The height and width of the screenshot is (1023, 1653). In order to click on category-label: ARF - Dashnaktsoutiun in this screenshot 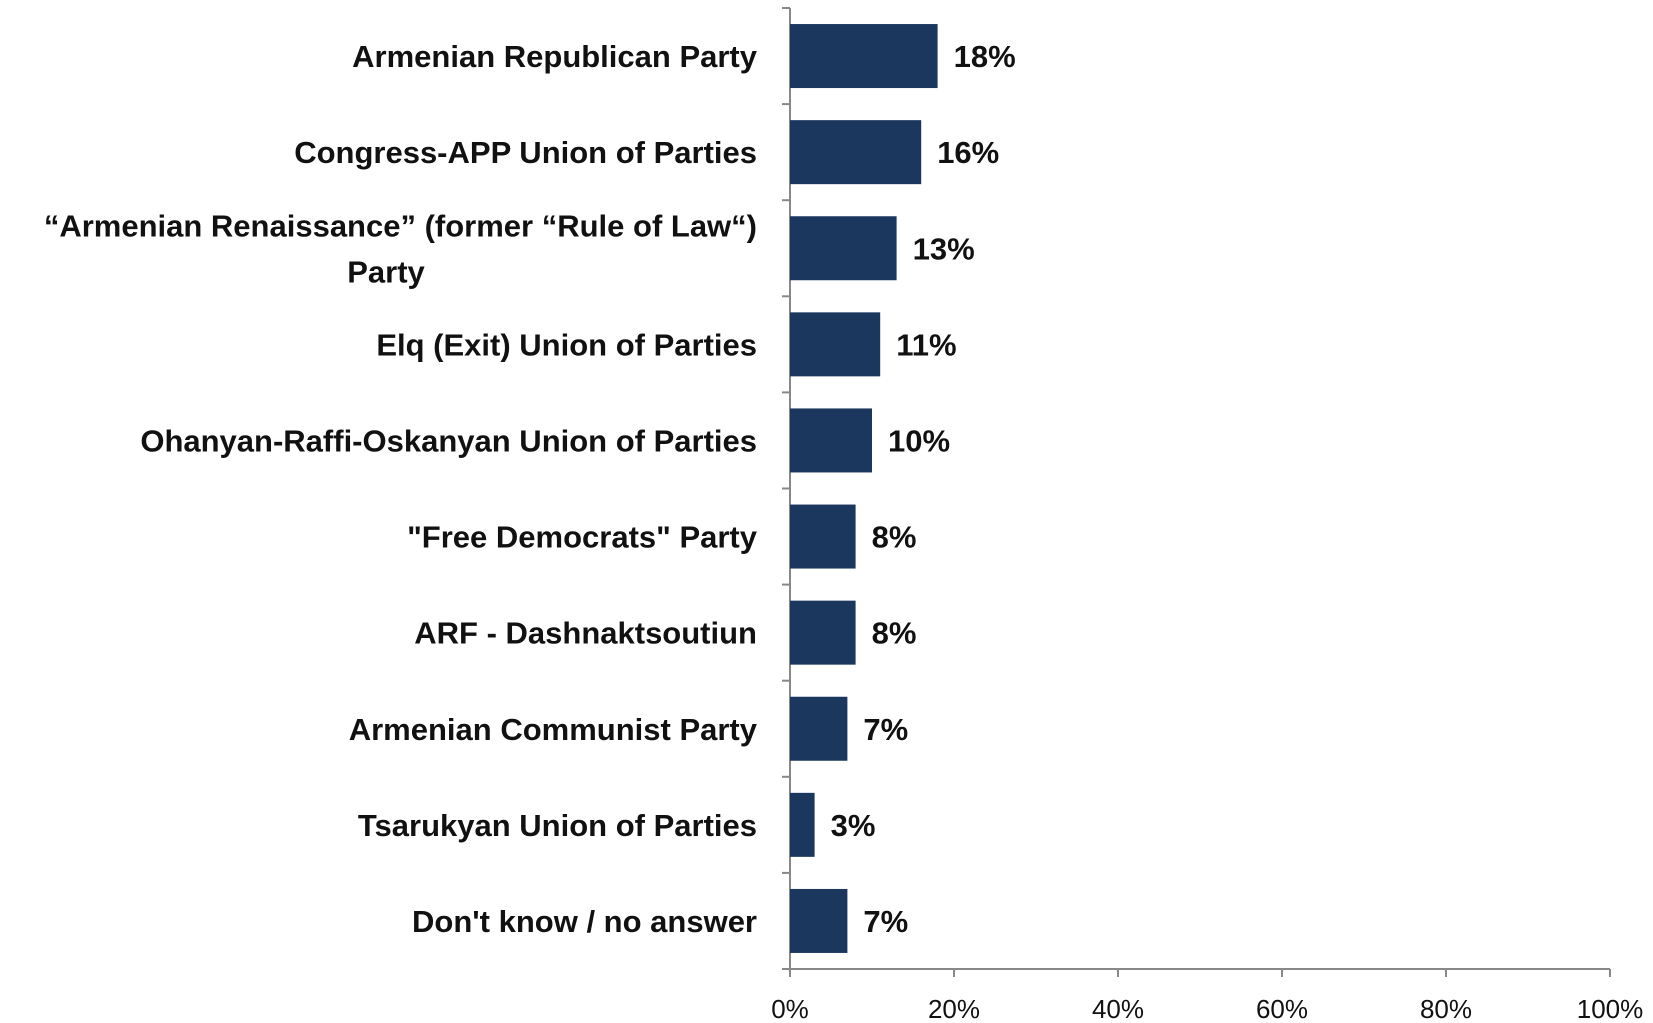, I will do `click(585, 633)`.